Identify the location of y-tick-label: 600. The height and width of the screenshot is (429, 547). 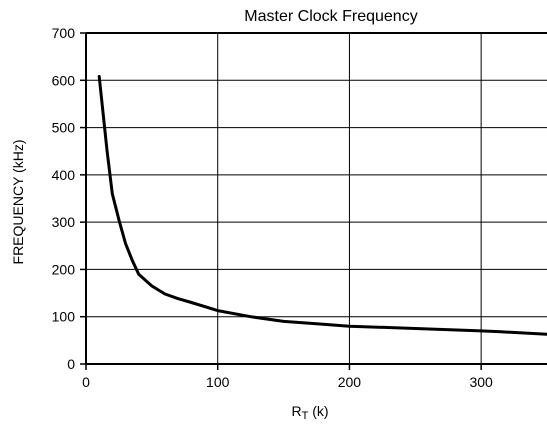
(64, 80).